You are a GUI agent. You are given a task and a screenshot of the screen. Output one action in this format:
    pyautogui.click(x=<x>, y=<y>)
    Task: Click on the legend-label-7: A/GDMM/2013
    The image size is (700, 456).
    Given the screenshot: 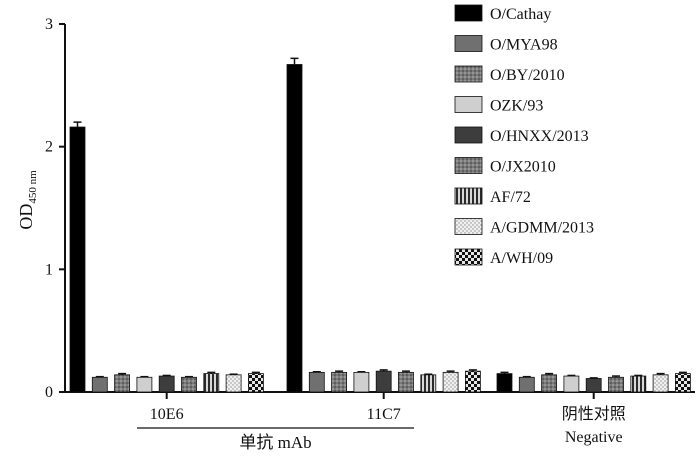 What is the action you would take?
    pyautogui.click(x=542, y=228)
    